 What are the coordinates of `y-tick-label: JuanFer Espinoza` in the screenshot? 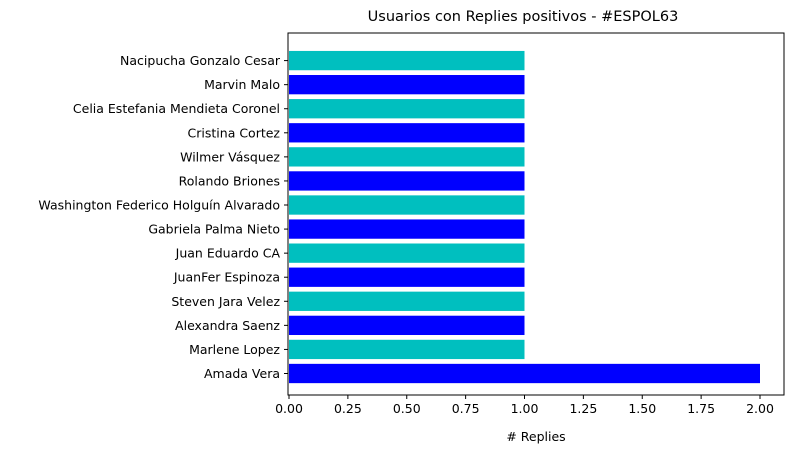 It's located at (226, 277).